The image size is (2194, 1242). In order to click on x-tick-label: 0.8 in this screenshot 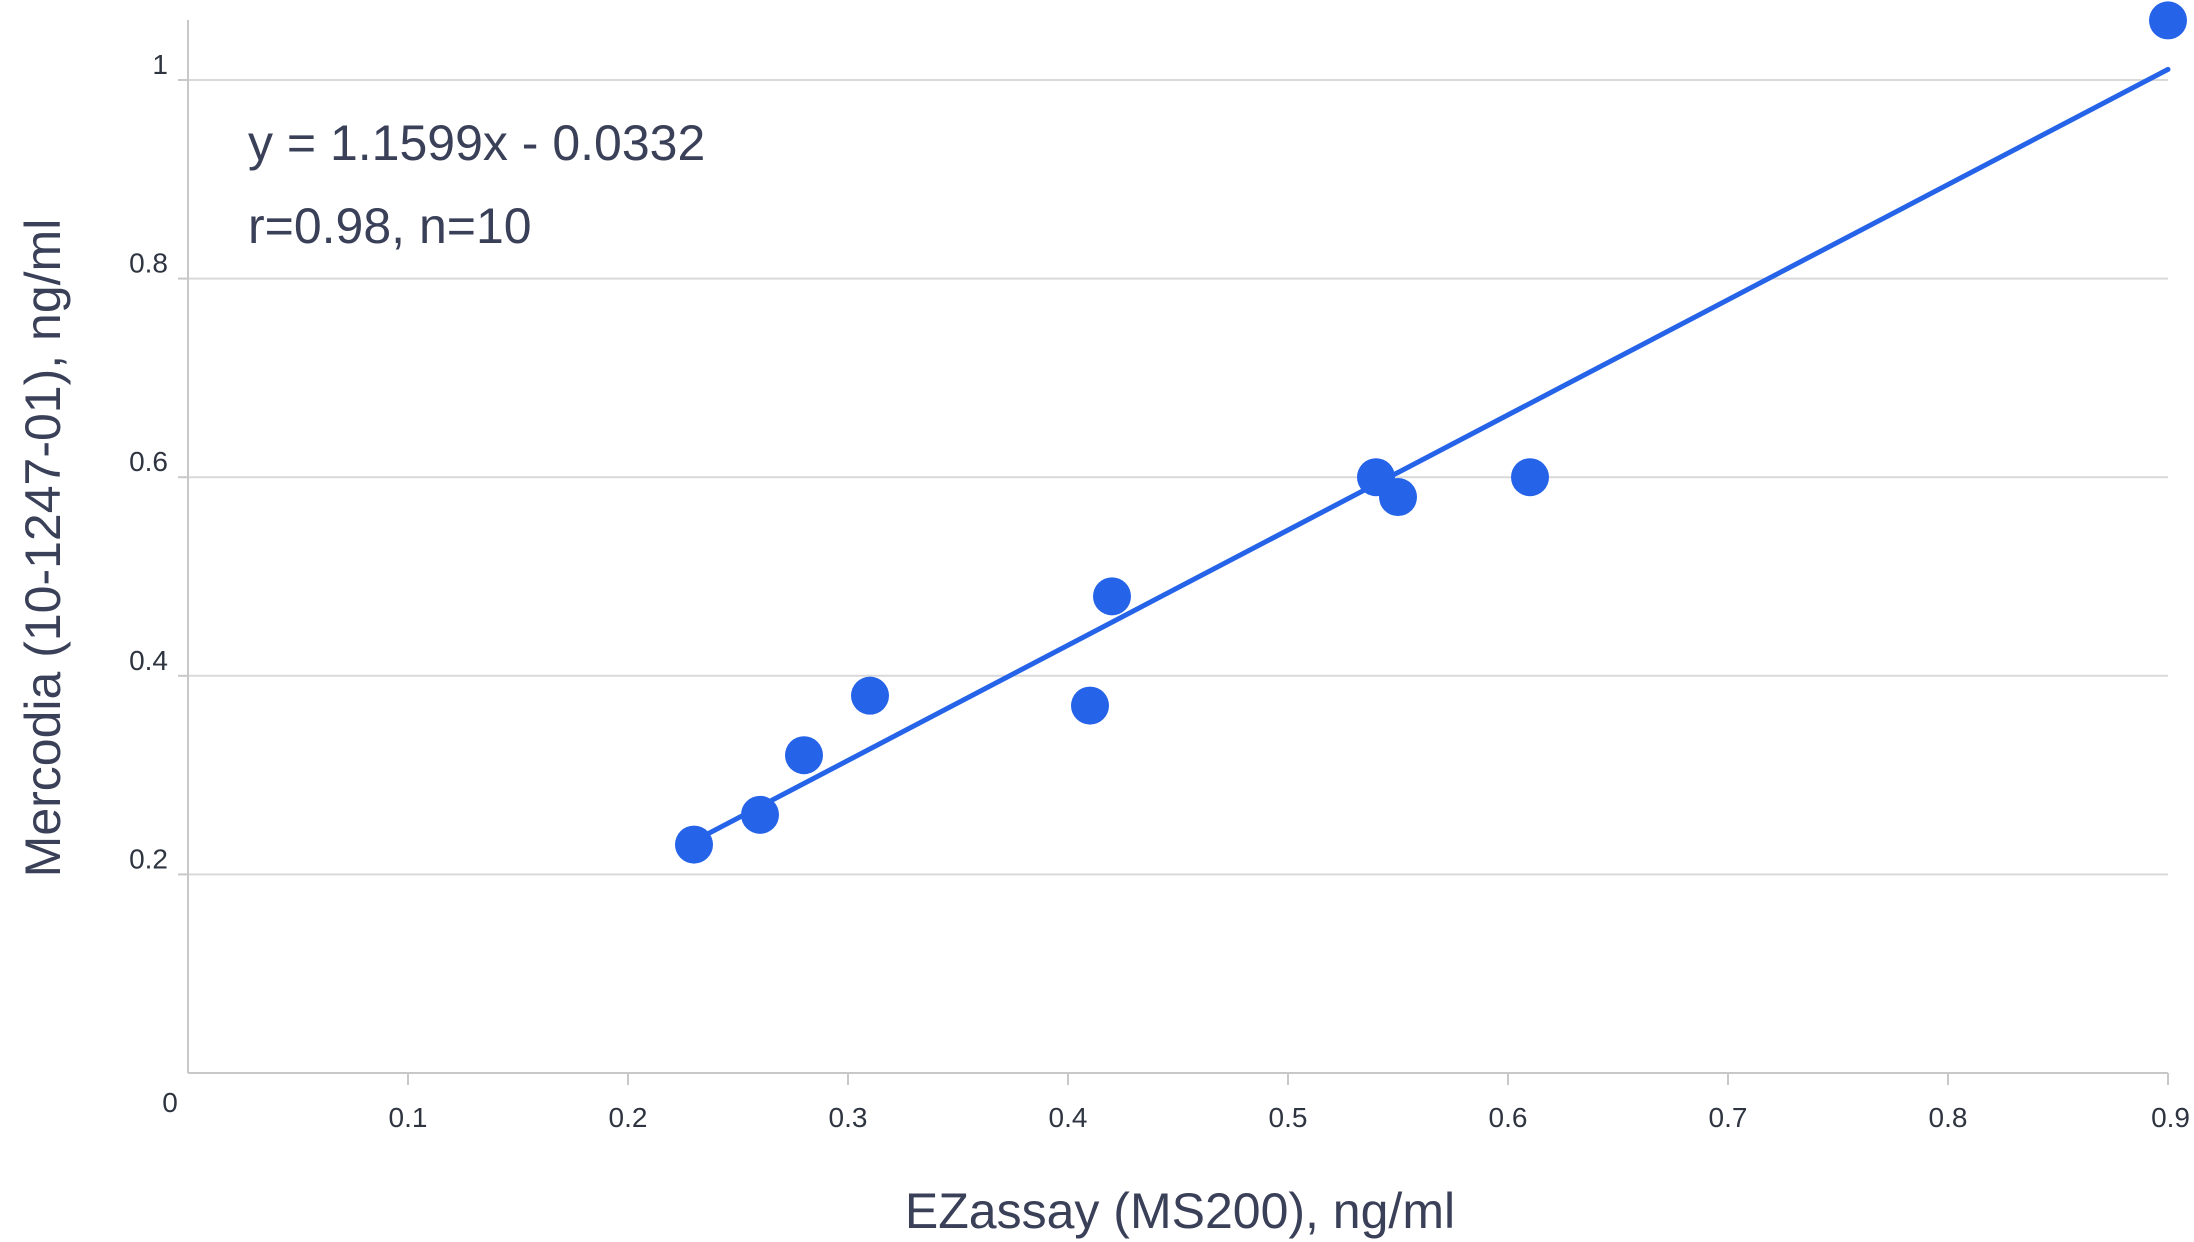, I will do `click(1948, 1117)`.